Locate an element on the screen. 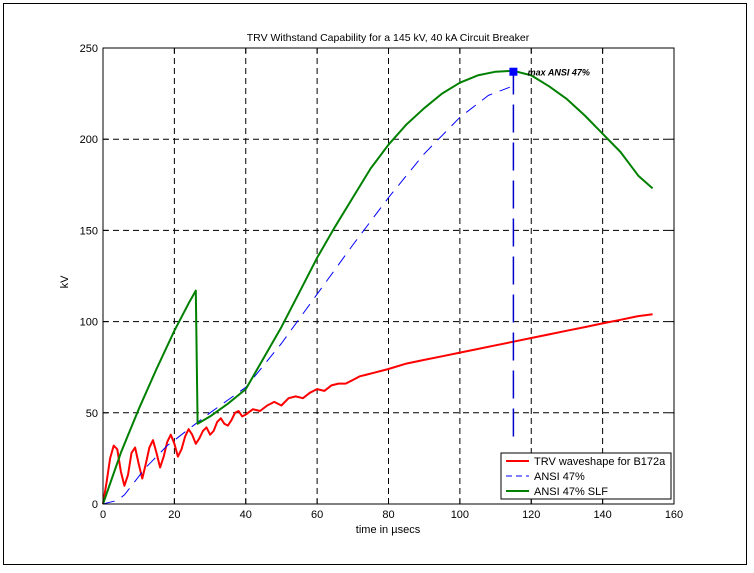  legend-label-ansi47-slf: ANSI 47% SLF is located at coordinates (571, 492).